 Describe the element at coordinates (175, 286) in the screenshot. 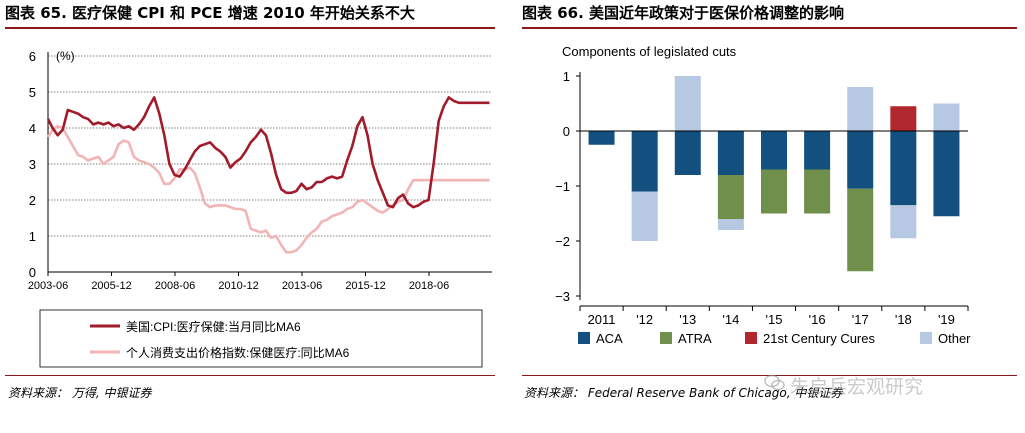

I see `x-tick-label: 2008-06` at that location.